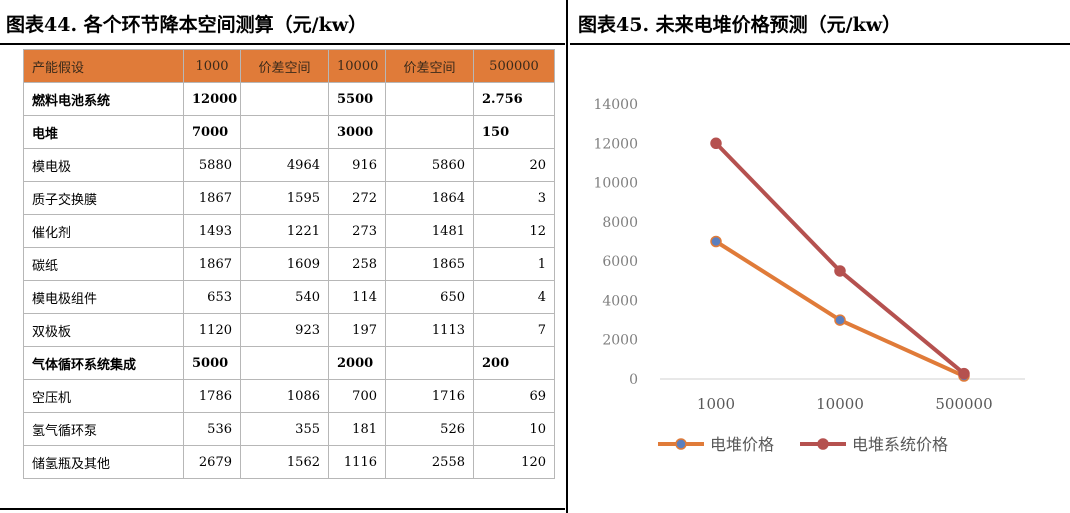 This screenshot has width=1070, height=513. What do you see at coordinates (514, 363) in the screenshot?
I see `table-cell: 200` at bounding box center [514, 363].